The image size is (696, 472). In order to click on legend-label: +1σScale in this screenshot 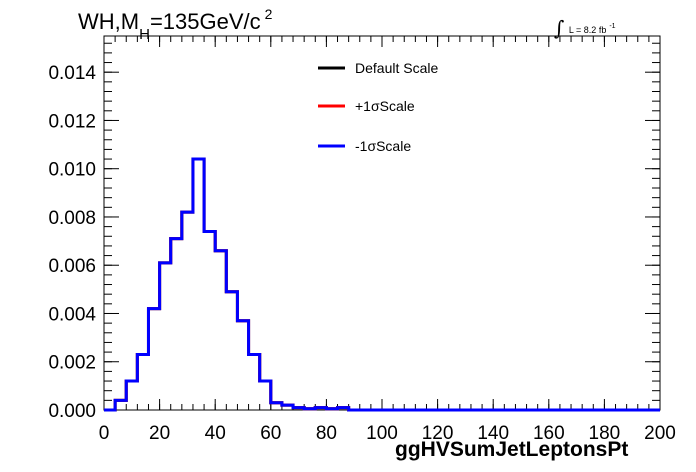, I will do `click(385, 106)`.